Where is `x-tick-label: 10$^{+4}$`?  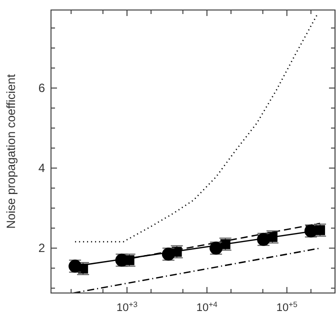 x-tick-label: 10$^{+4}$ is located at coordinates (207, 307).